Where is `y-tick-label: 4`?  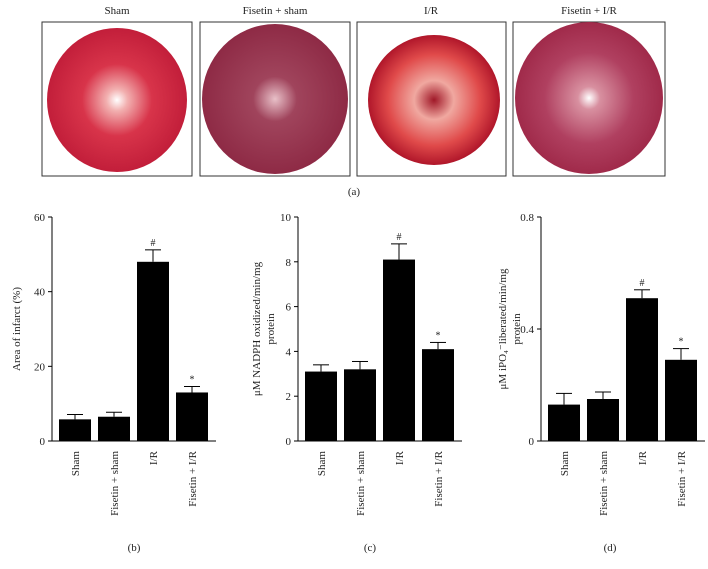
y-tick-label: 4 is located at coordinates (289, 352).